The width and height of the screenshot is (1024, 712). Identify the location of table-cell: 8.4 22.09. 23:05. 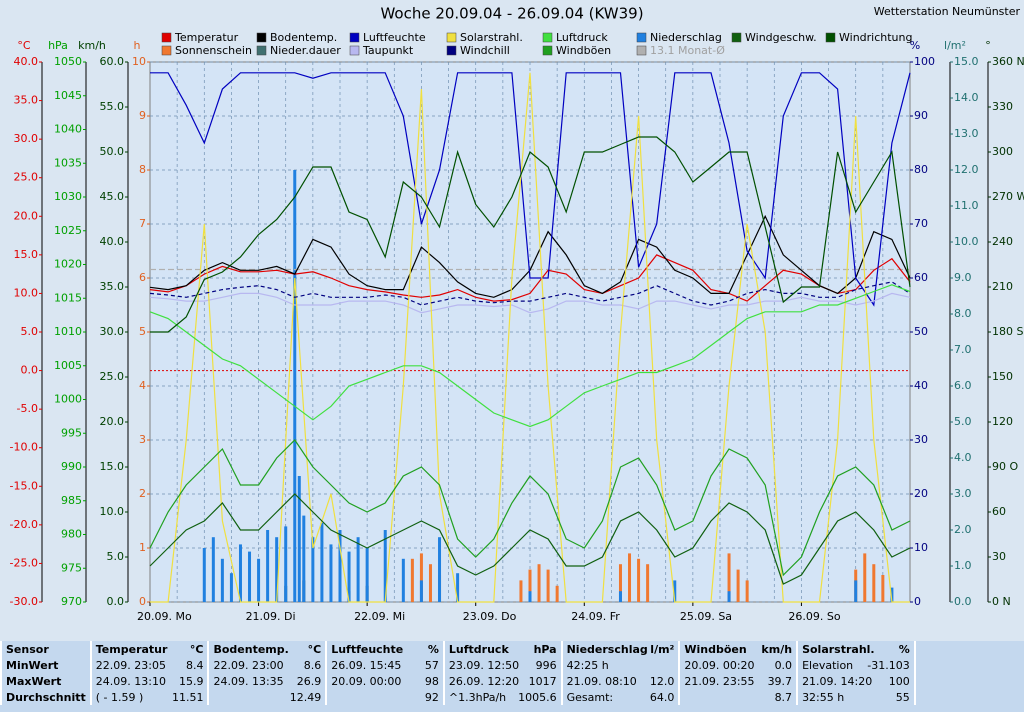
(149, 665).